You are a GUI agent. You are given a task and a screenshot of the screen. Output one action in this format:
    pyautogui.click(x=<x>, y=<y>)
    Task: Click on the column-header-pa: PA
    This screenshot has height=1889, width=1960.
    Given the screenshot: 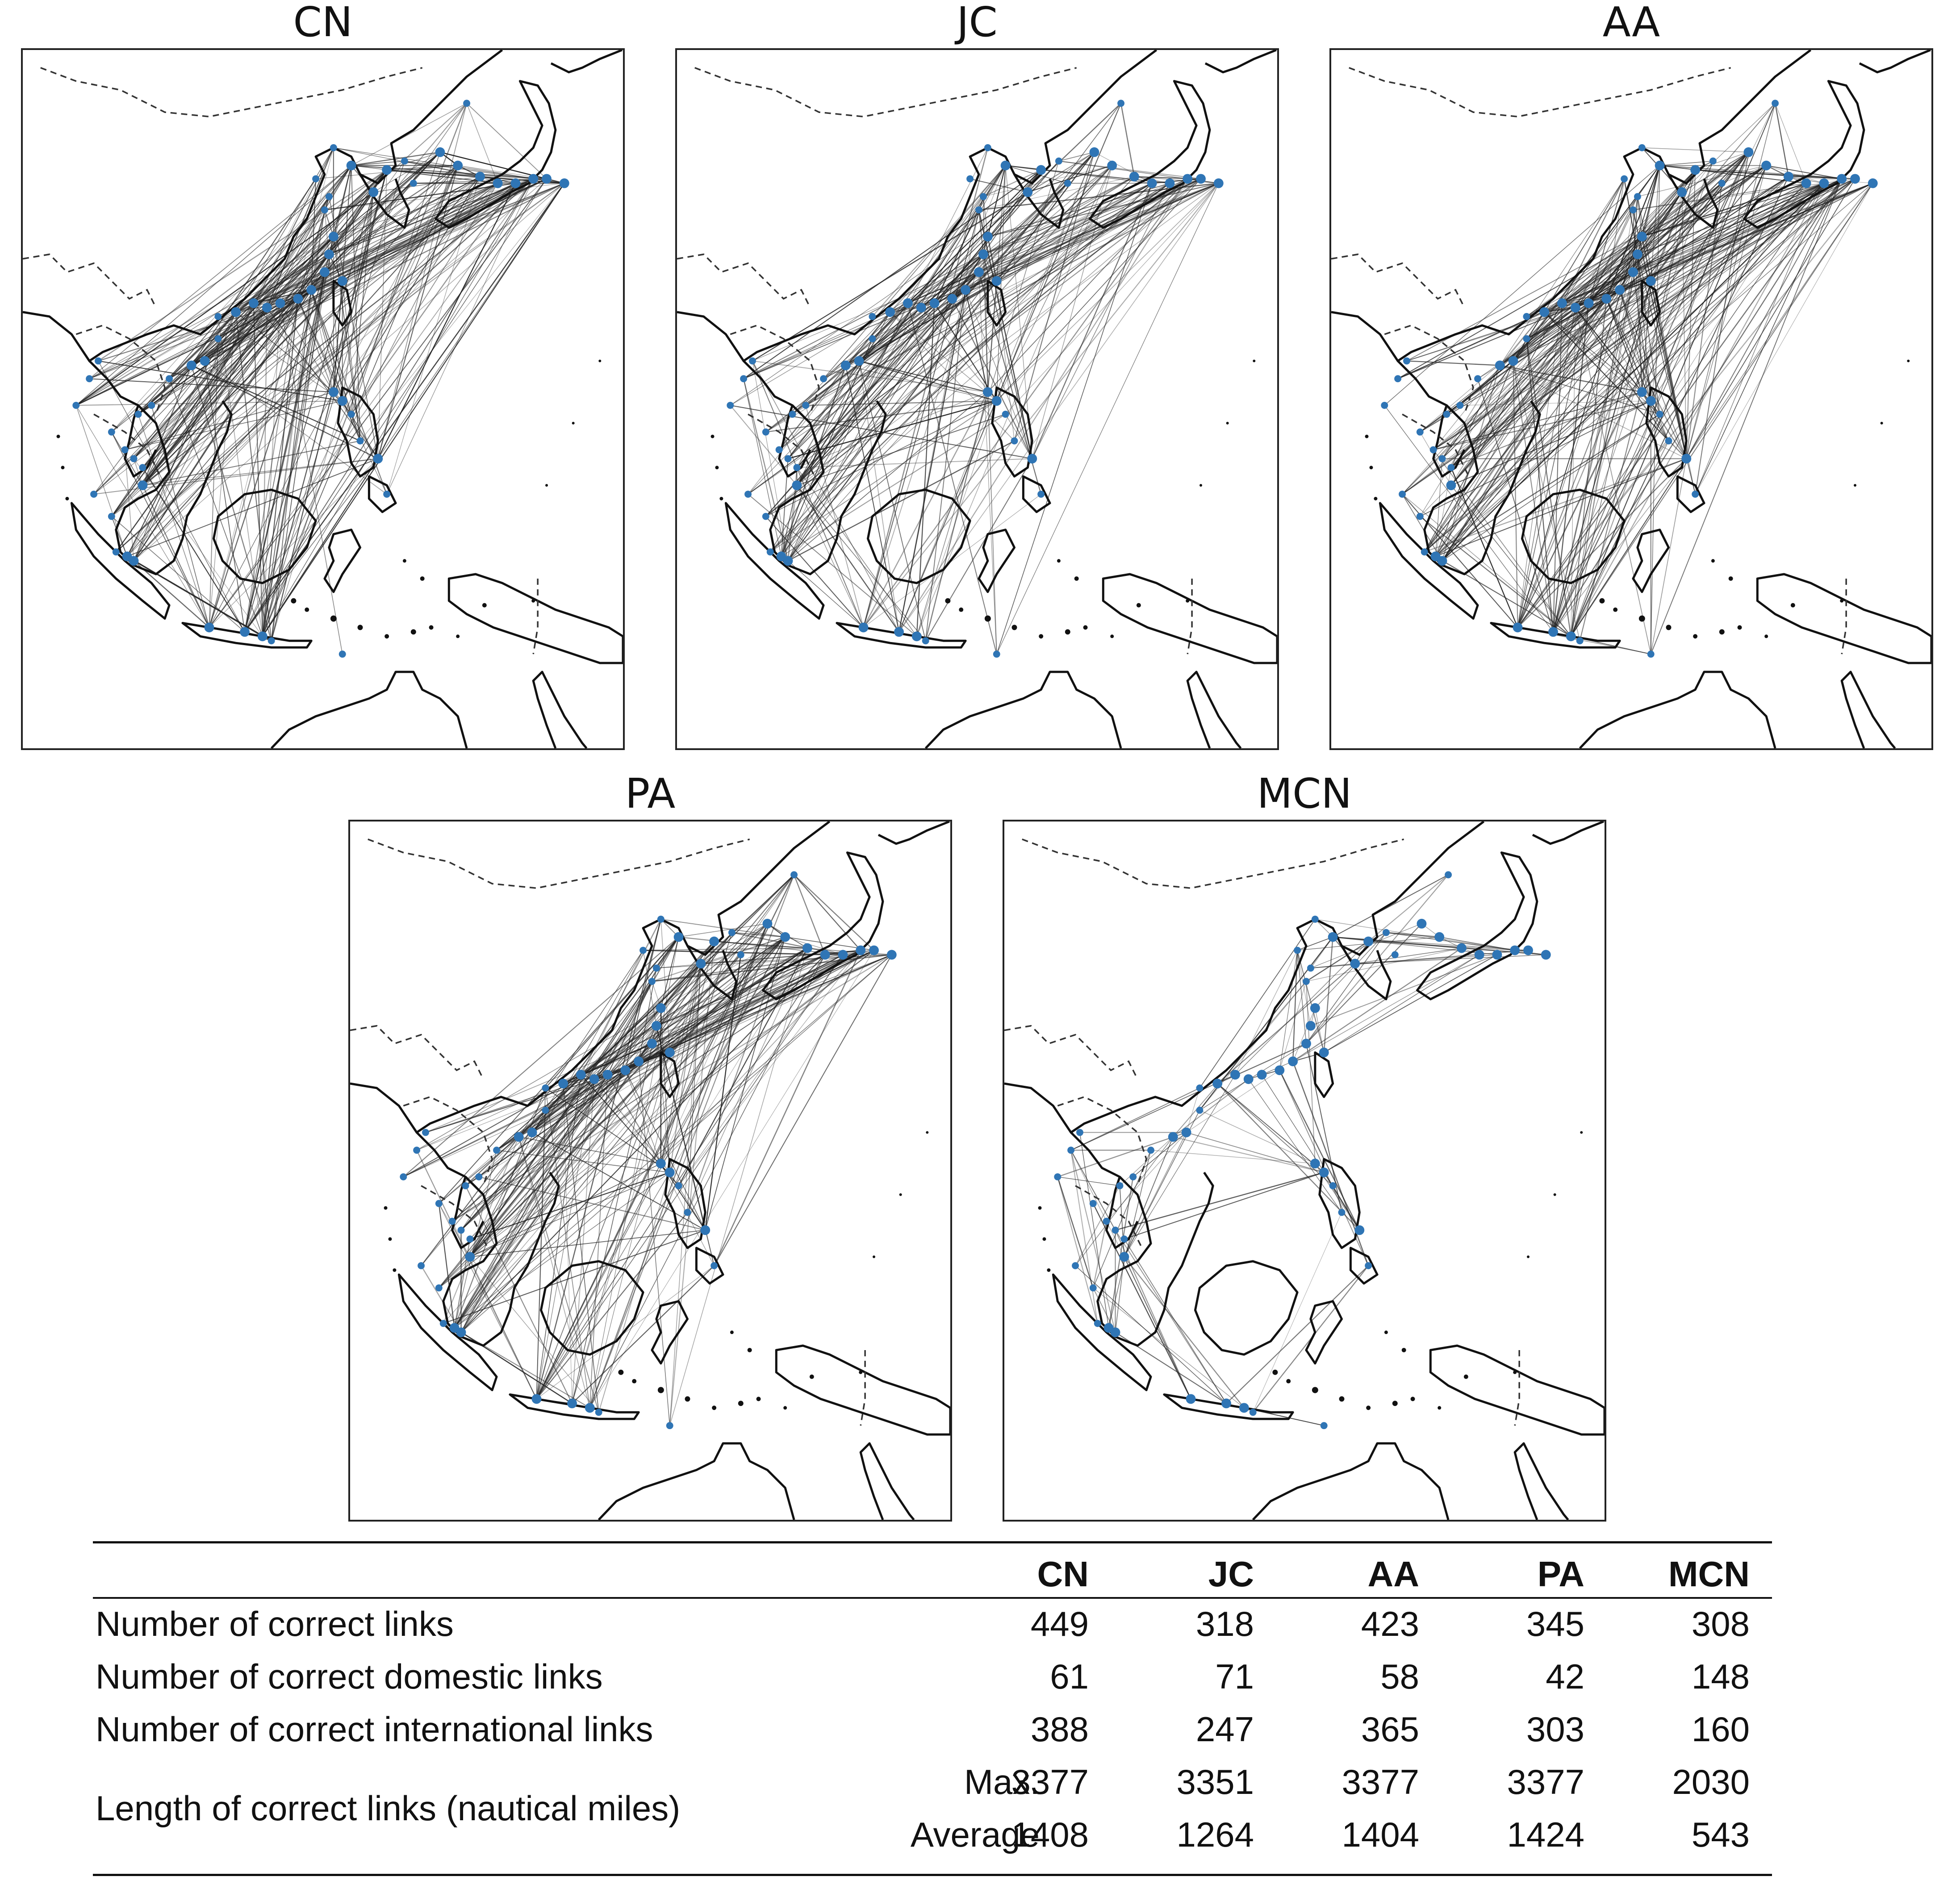 What is the action you would take?
    pyautogui.click(x=1560, y=1574)
    